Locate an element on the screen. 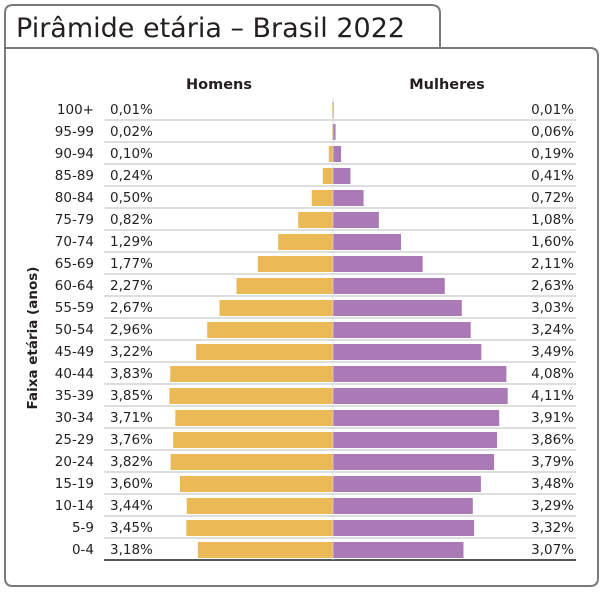 This screenshot has height=593, width=603. y-axis-label: Faixa etária (anos) is located at coordinates (33, 338).